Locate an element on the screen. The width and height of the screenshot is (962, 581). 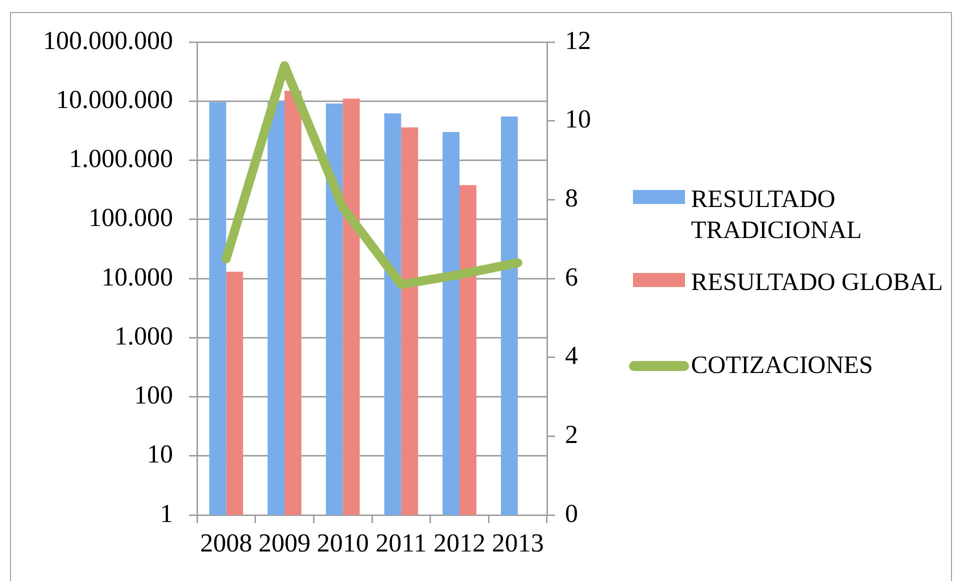
y-tick-label: 100 is located at coordinates (153, 395).